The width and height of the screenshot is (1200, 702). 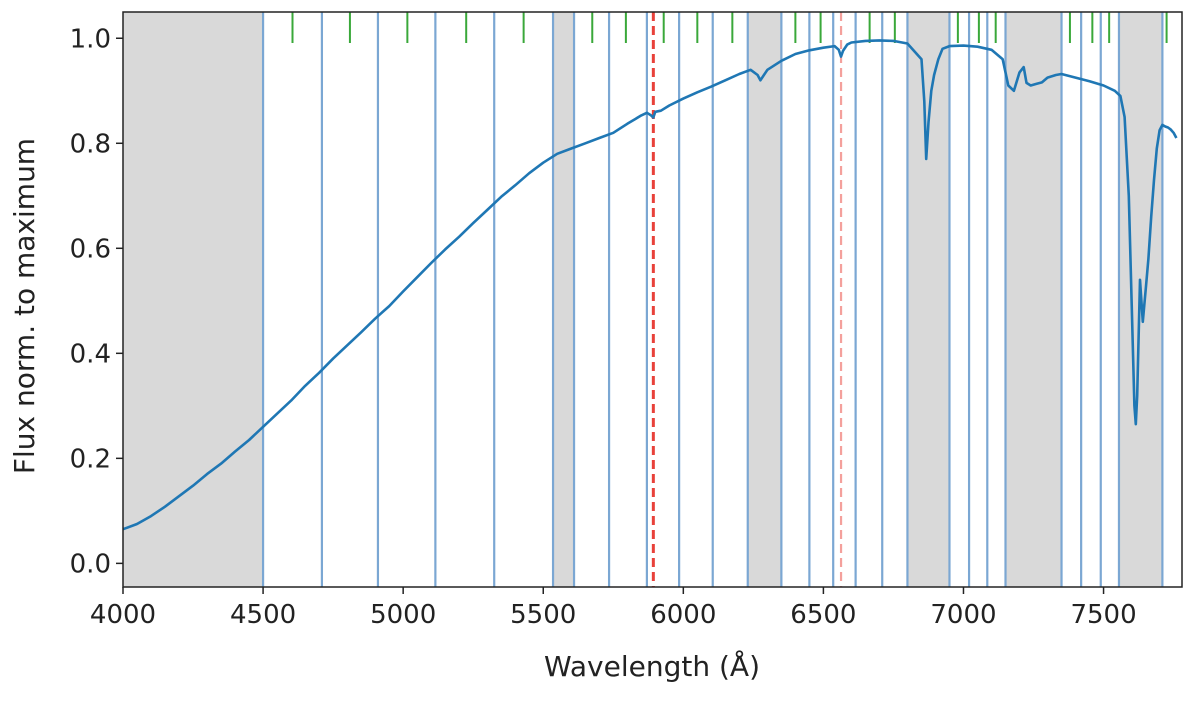 I want to click on y-tick-label: 0.2, so click(x=90, y=459).